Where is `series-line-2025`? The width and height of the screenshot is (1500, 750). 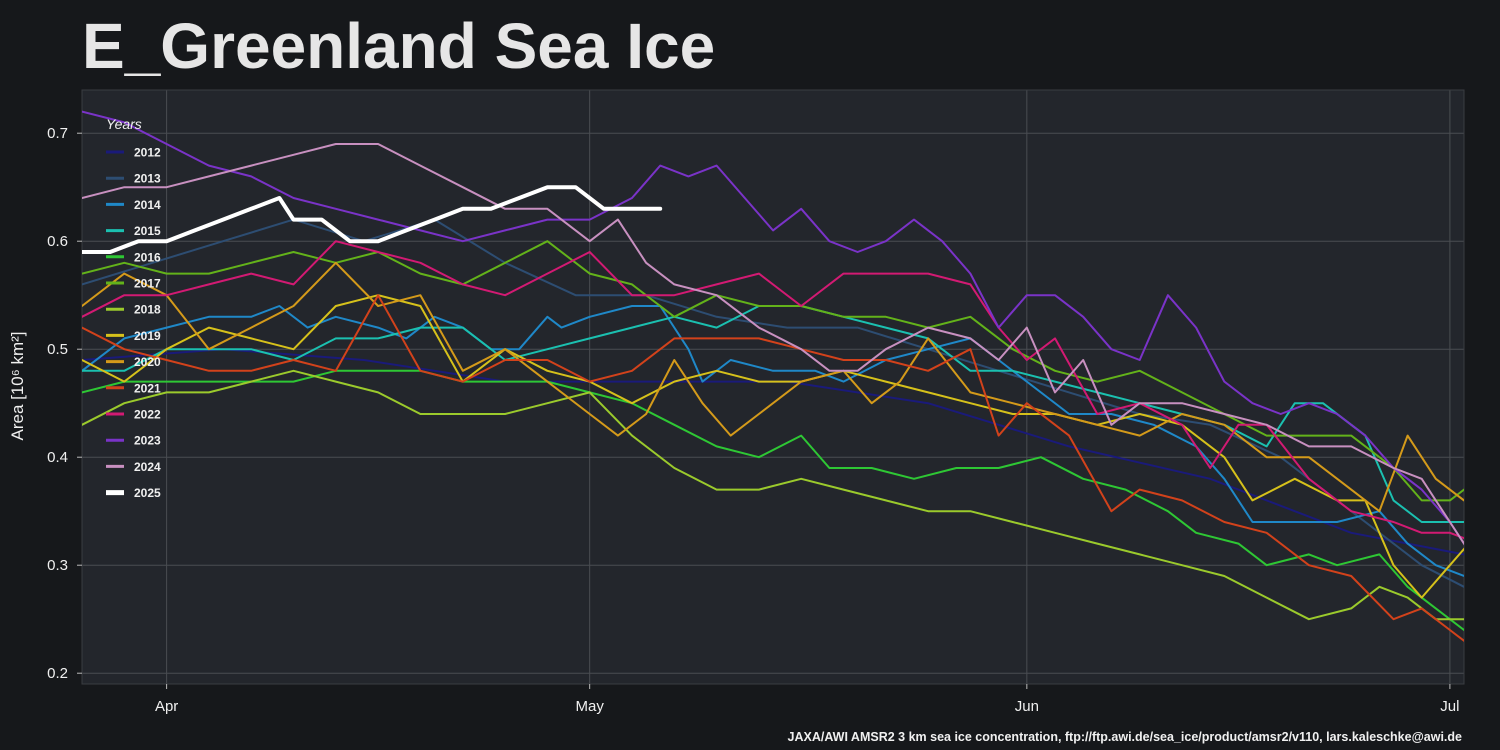
series-line-2025 is located at coordinates (372, 219).